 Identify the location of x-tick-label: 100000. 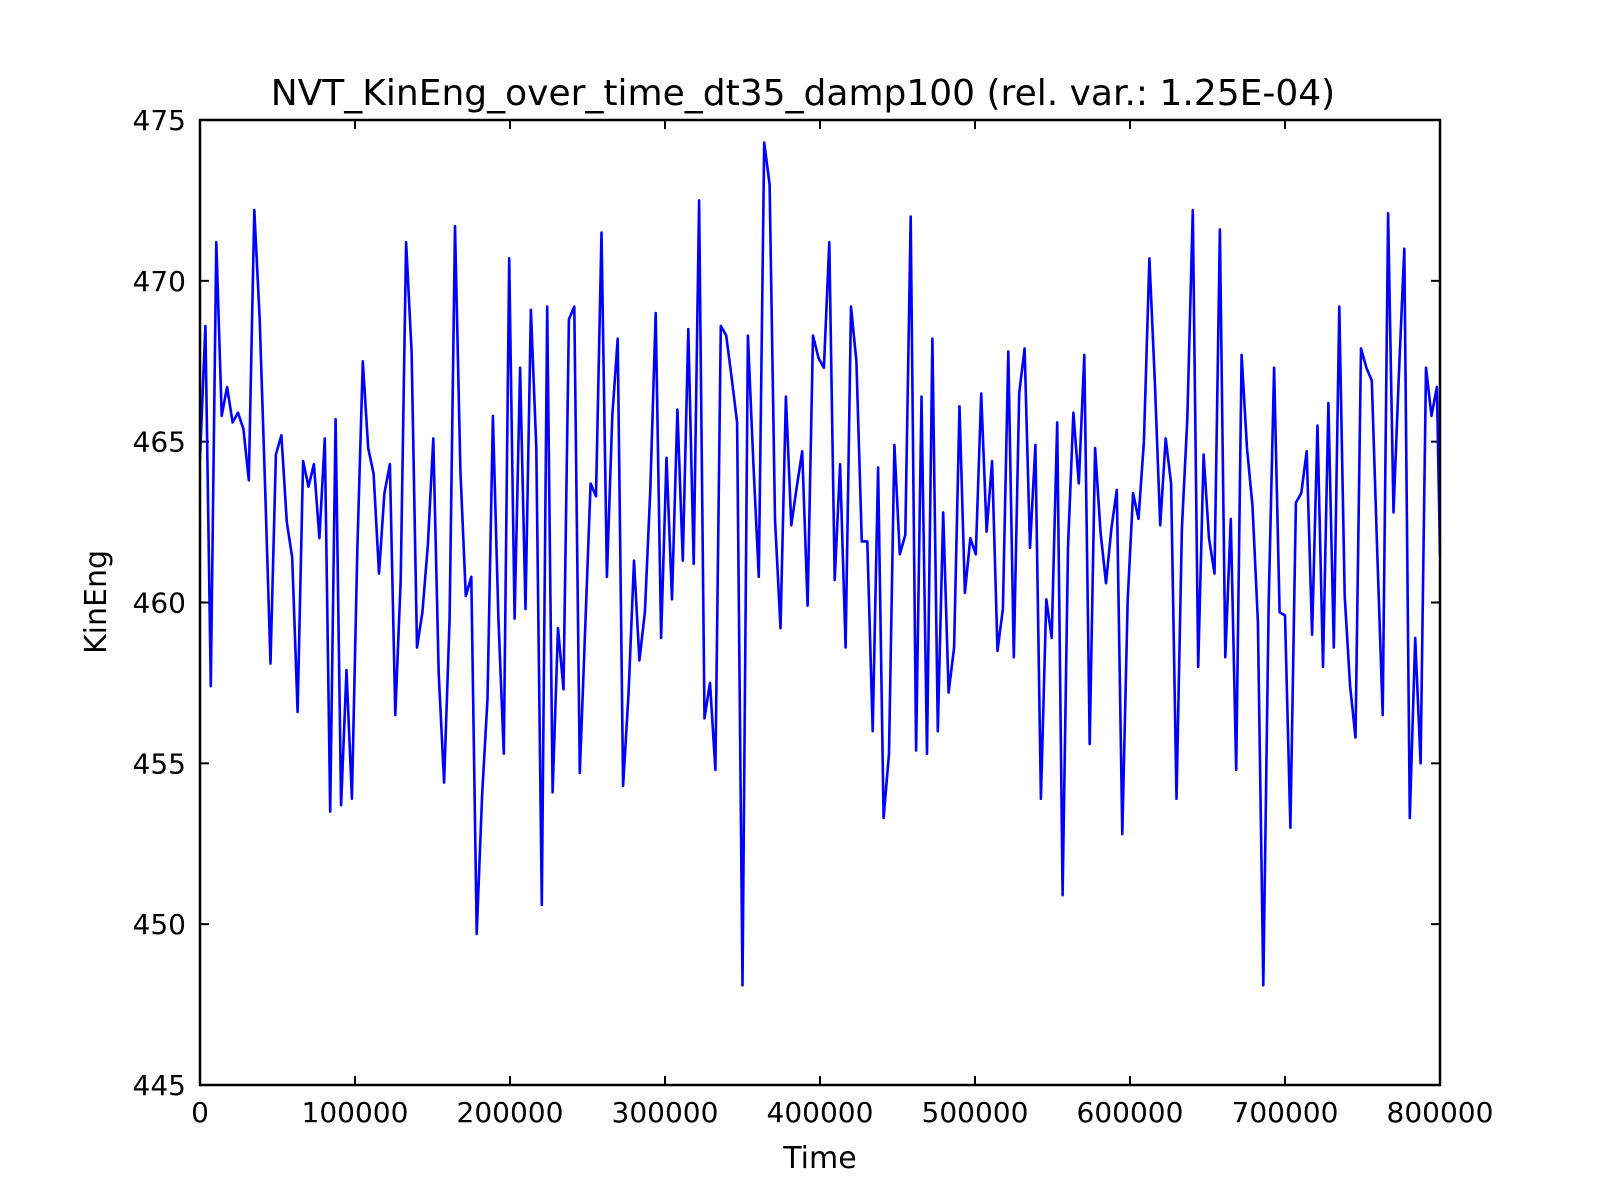
(355, 1112).